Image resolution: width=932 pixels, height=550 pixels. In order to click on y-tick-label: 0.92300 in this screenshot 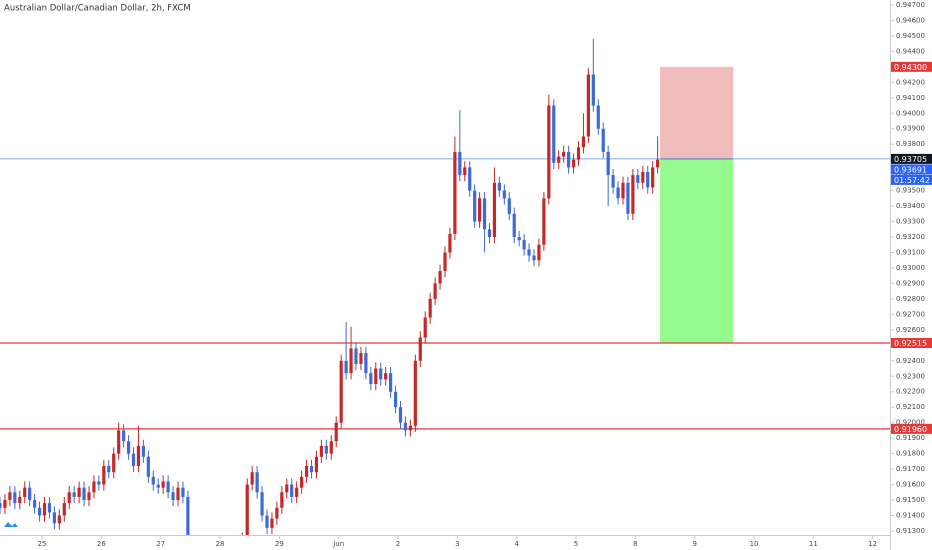, I will do `click(910, 376)`.